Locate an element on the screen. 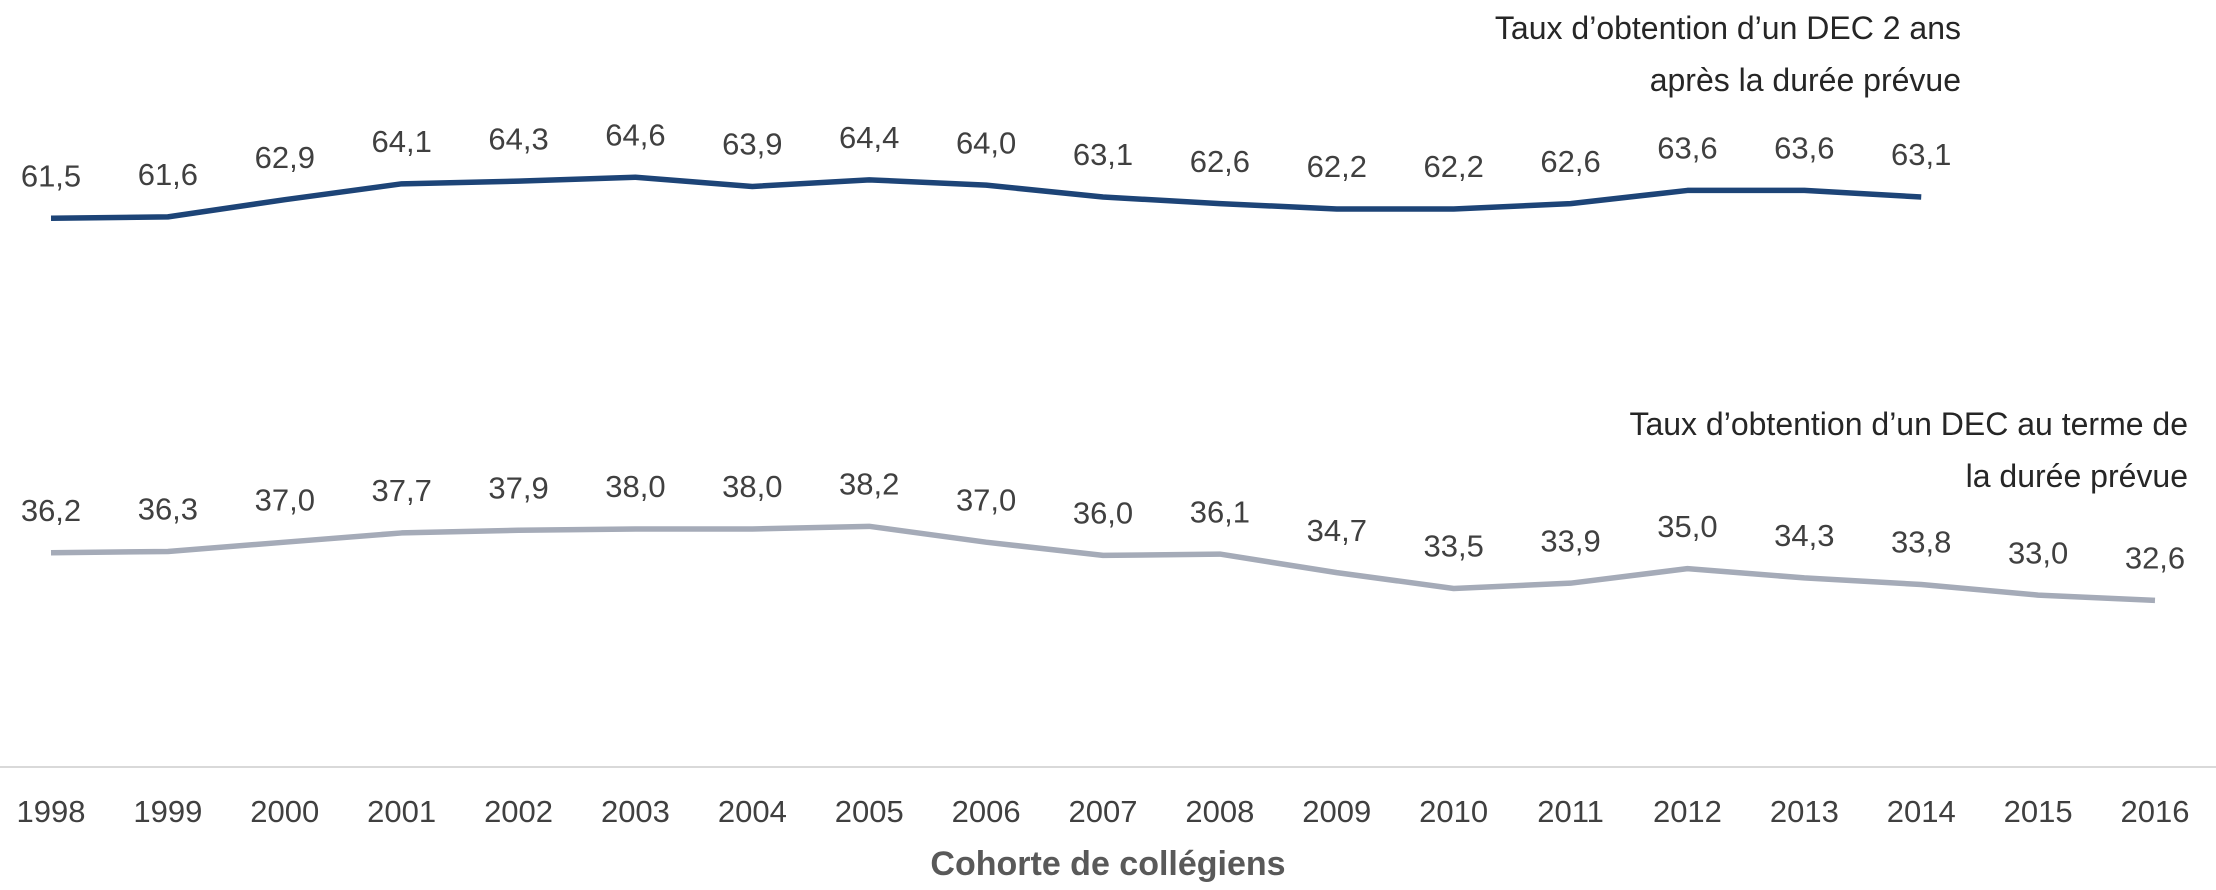 This screenshot has width=2216, height=890. x-tick-label: 2004 is located at coordinates (752, 811).